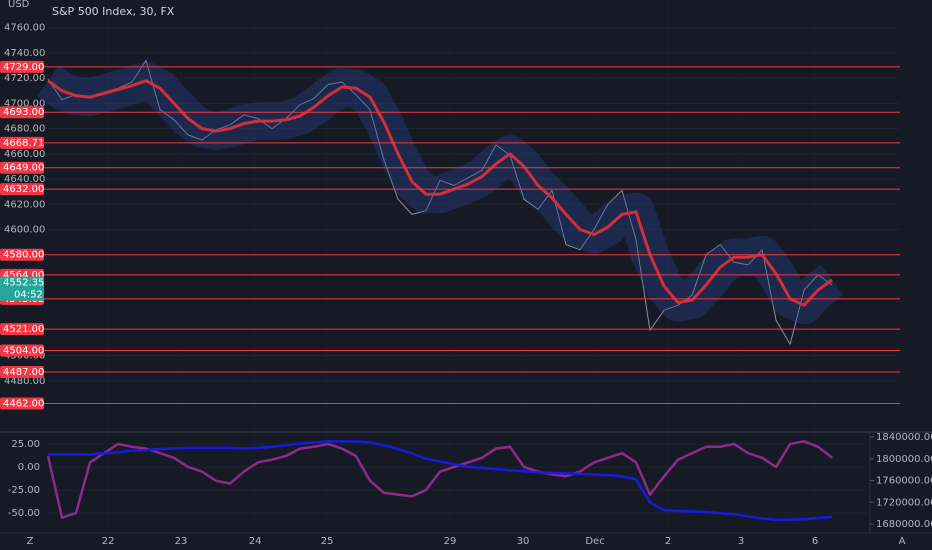  I want to click on level-label: 4580.00, so click(23, 255).